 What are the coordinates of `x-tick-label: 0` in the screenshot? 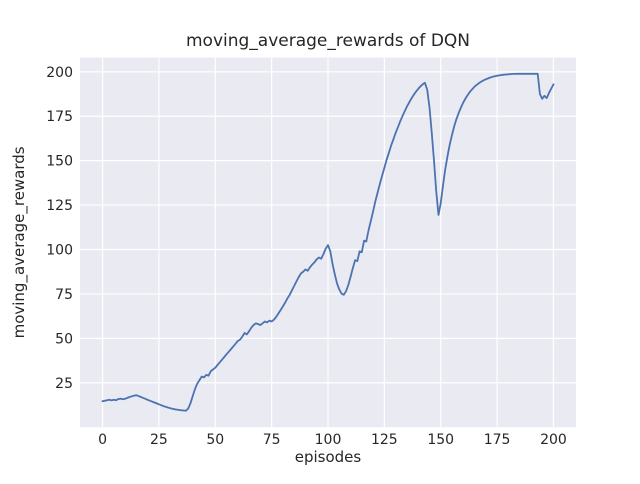 It's located at (102, 440).